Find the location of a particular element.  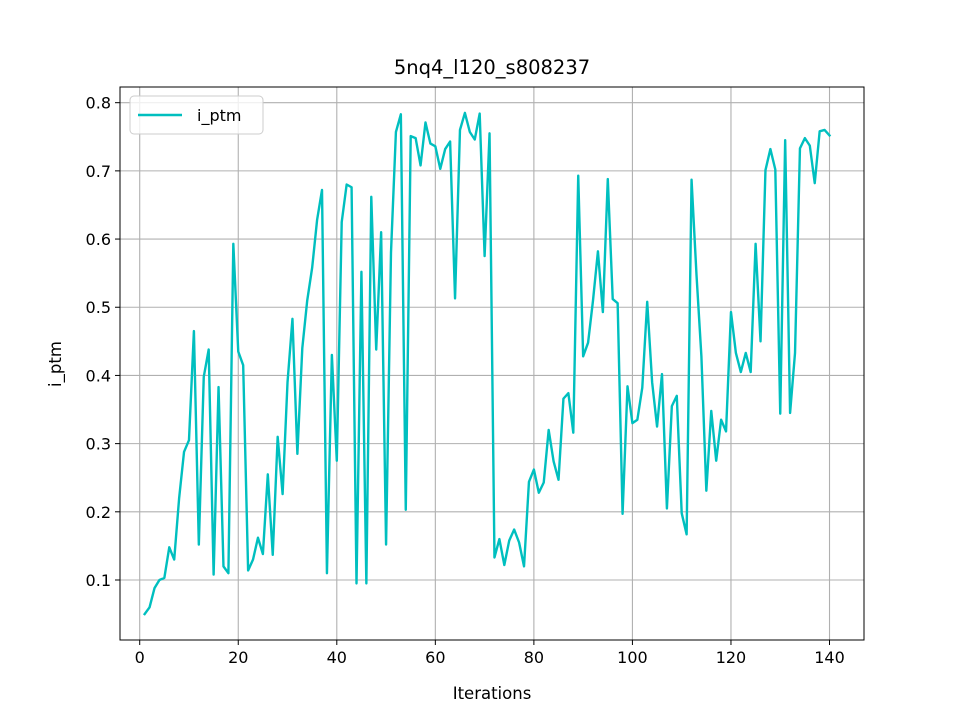

y-tick-label: 0.3 is located at coordinates (98, 444).